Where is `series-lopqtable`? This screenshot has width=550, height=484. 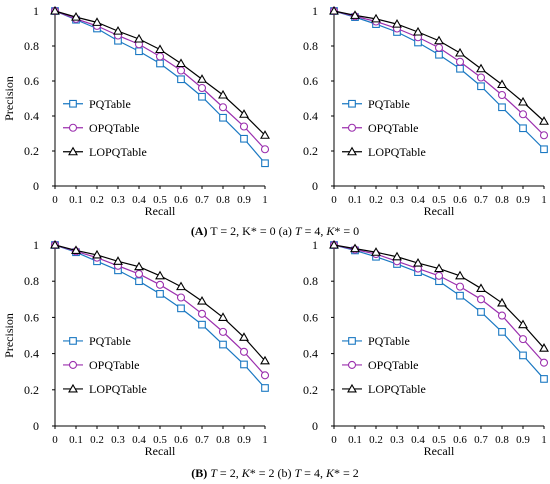
series-lopqtable is located at coordinates (439, 295).